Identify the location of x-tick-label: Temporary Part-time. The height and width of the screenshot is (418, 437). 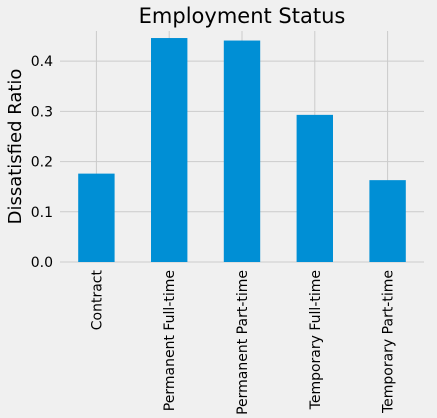
(389, 342).